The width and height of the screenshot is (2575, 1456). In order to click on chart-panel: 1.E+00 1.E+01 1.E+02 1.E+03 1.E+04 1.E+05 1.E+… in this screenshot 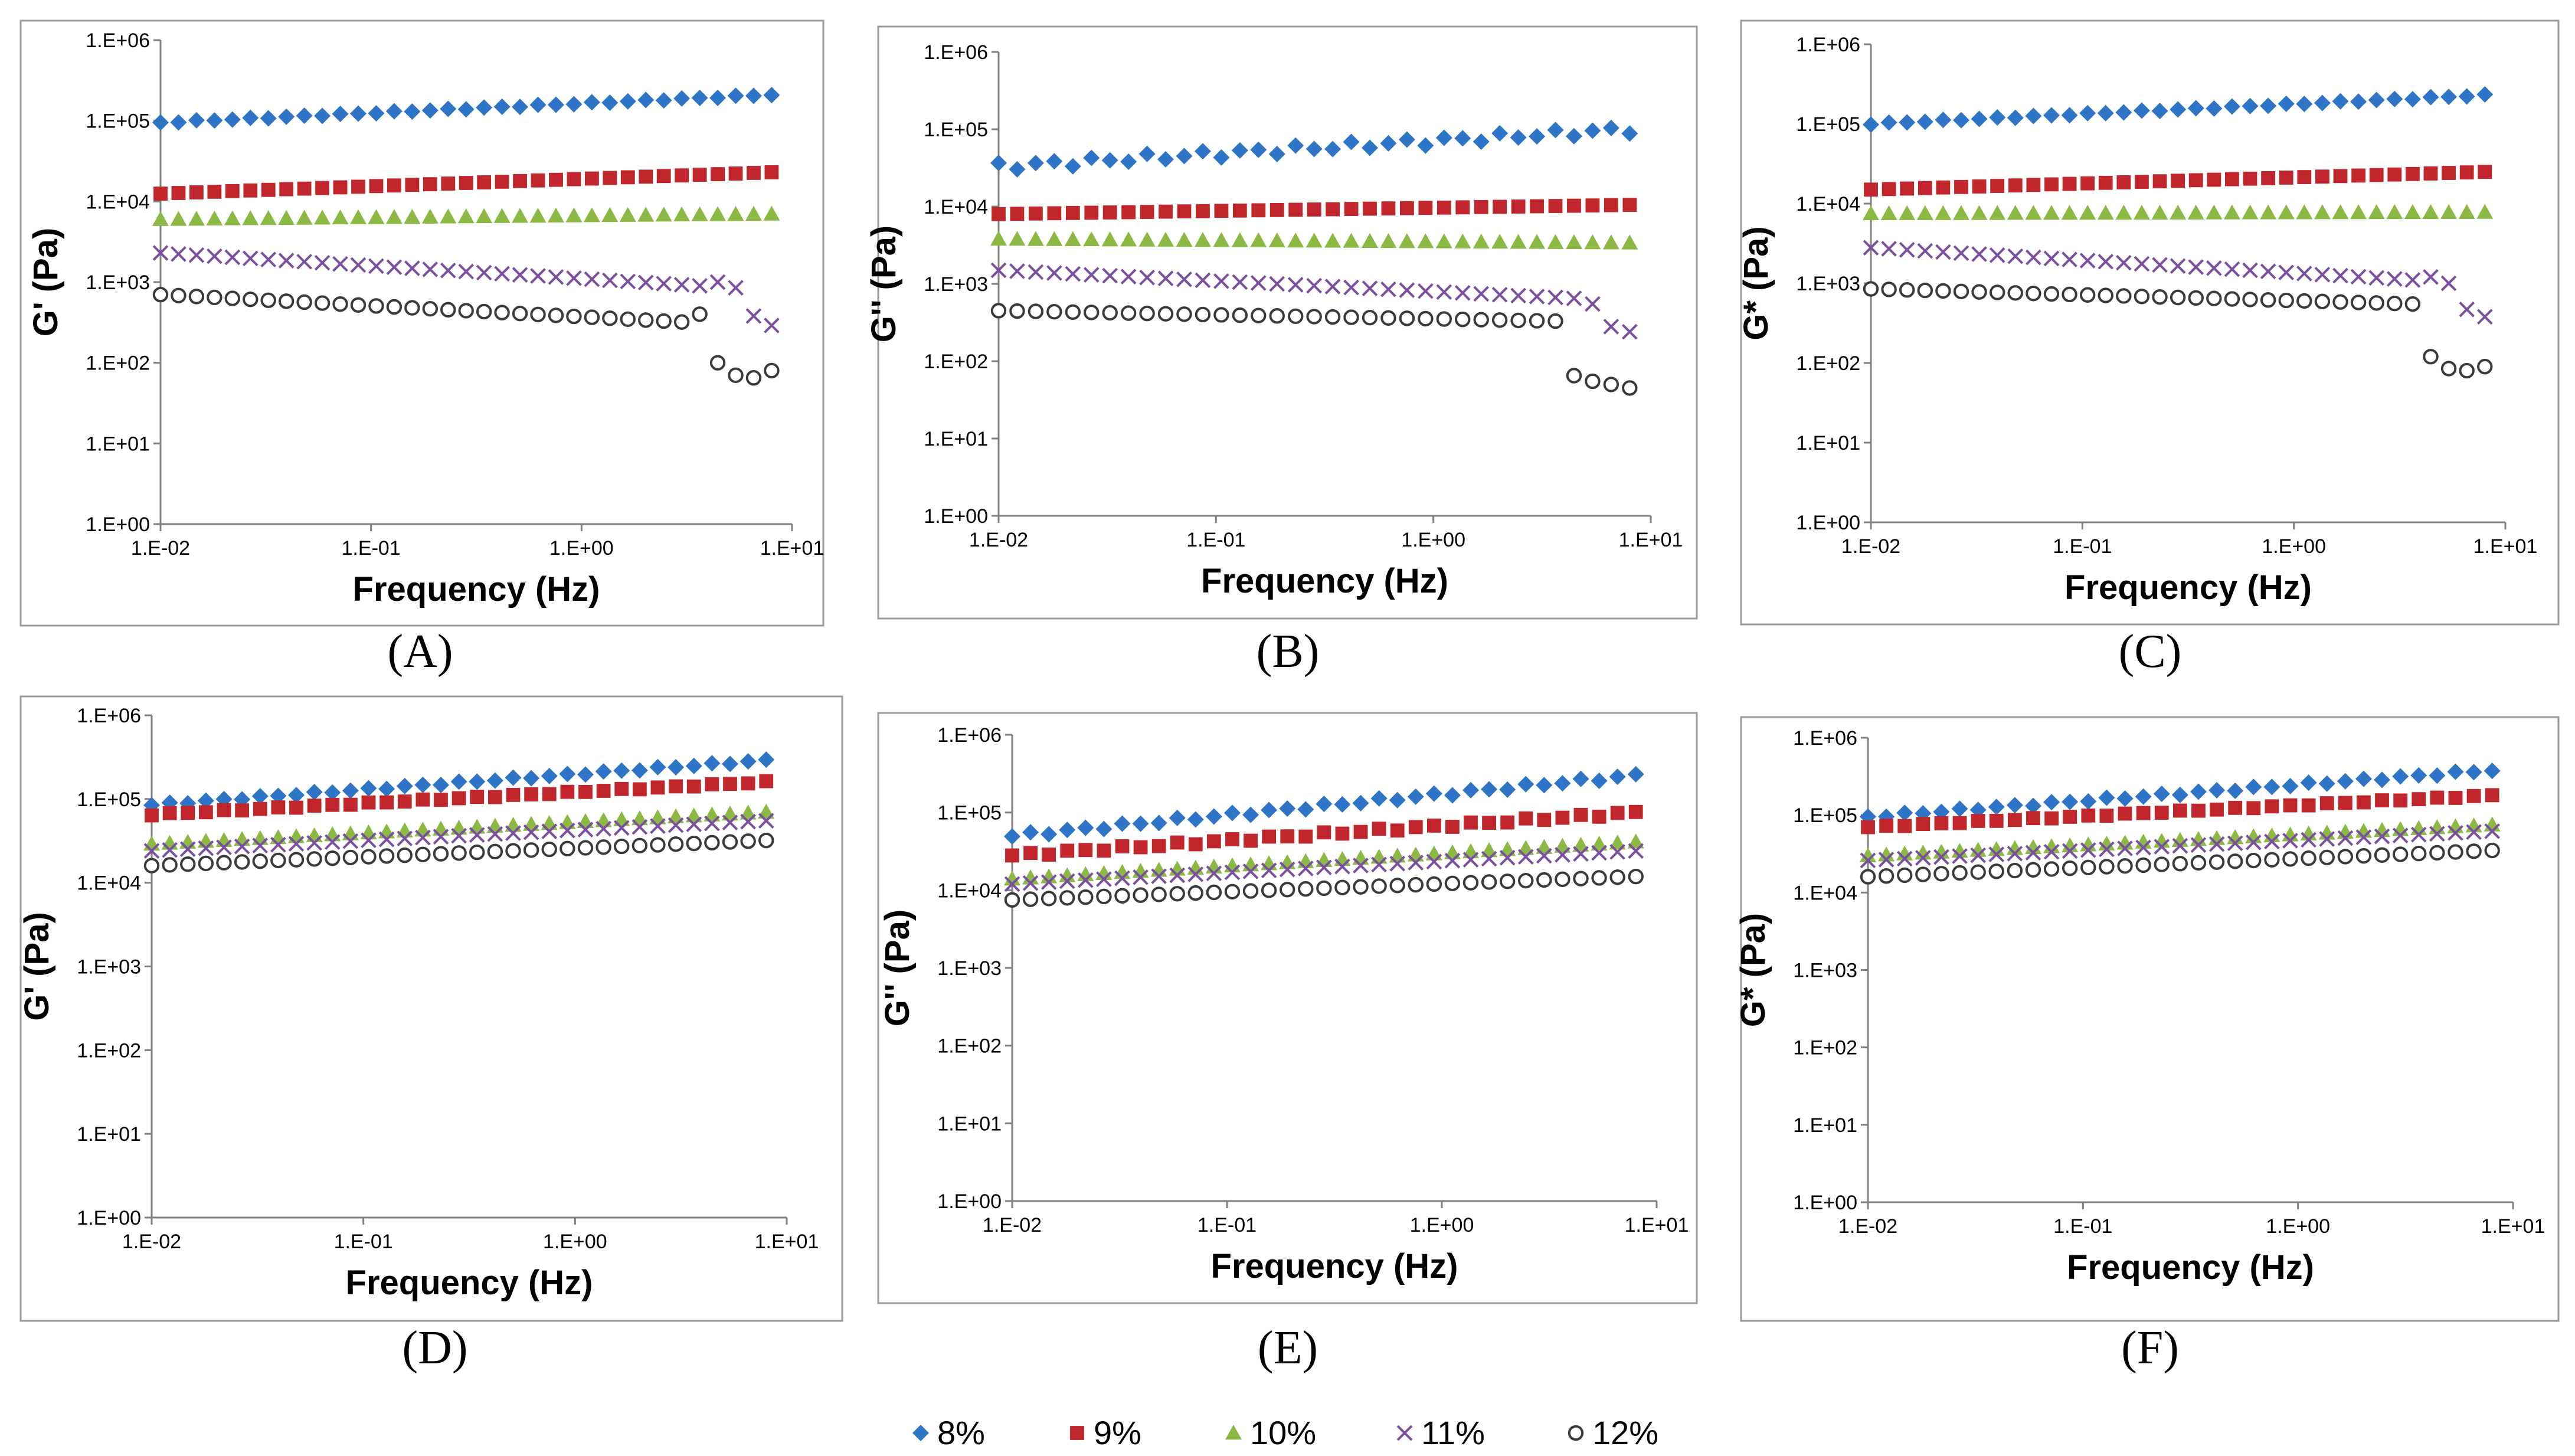, I will do `click(430, 1034)`.